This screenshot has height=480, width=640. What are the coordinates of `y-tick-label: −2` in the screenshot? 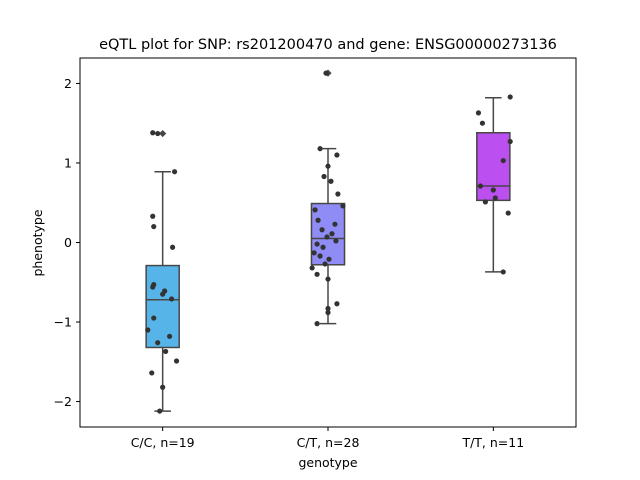 It's located at (63, 401).